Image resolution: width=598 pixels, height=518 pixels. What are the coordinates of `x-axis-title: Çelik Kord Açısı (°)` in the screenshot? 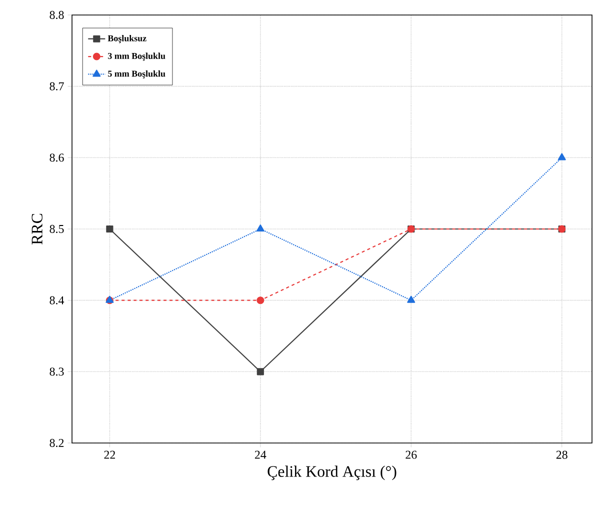 It's located at (332, 473).